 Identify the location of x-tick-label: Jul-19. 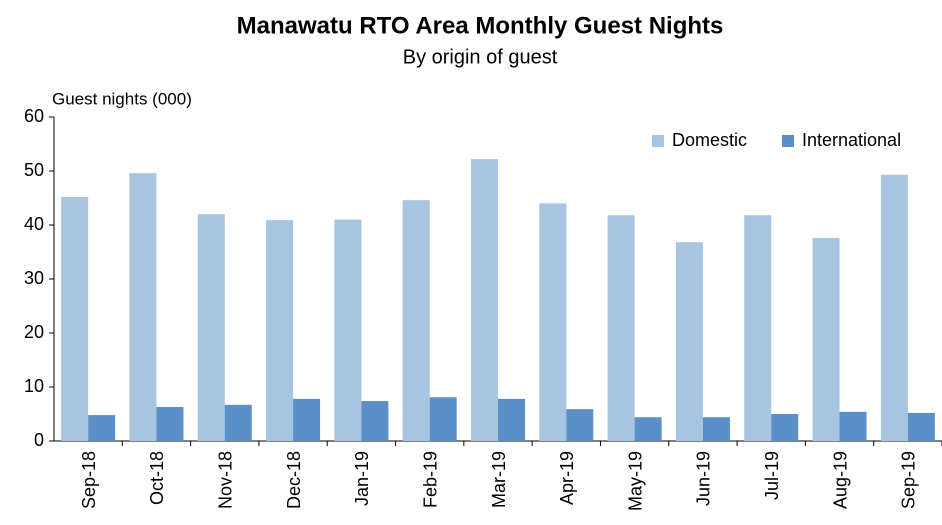
(772, 475).